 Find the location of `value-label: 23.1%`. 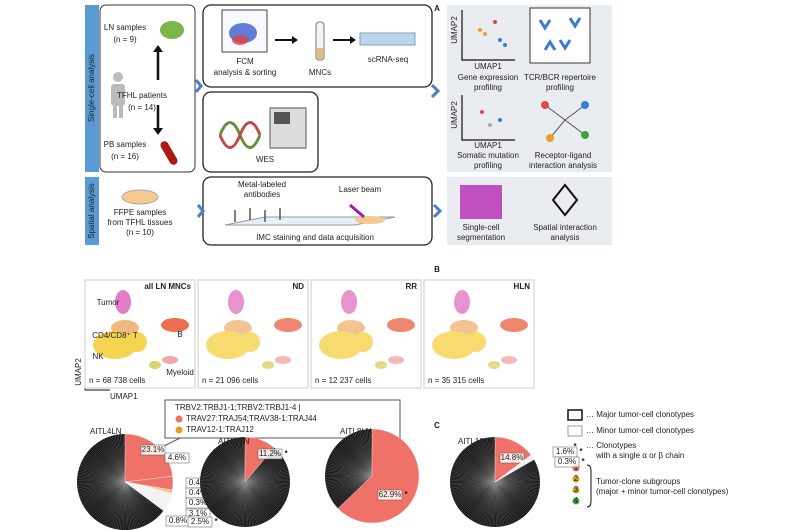

value-label: 23.1% is located at coordinates (153, 449).